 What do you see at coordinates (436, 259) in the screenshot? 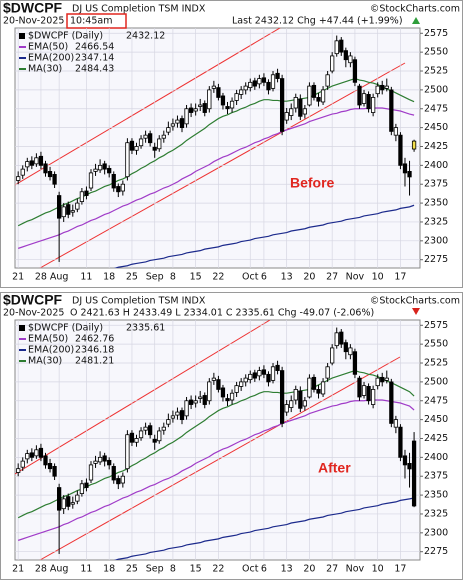
I see `y-tick-label: 2275` at bounding box center [436, 259].